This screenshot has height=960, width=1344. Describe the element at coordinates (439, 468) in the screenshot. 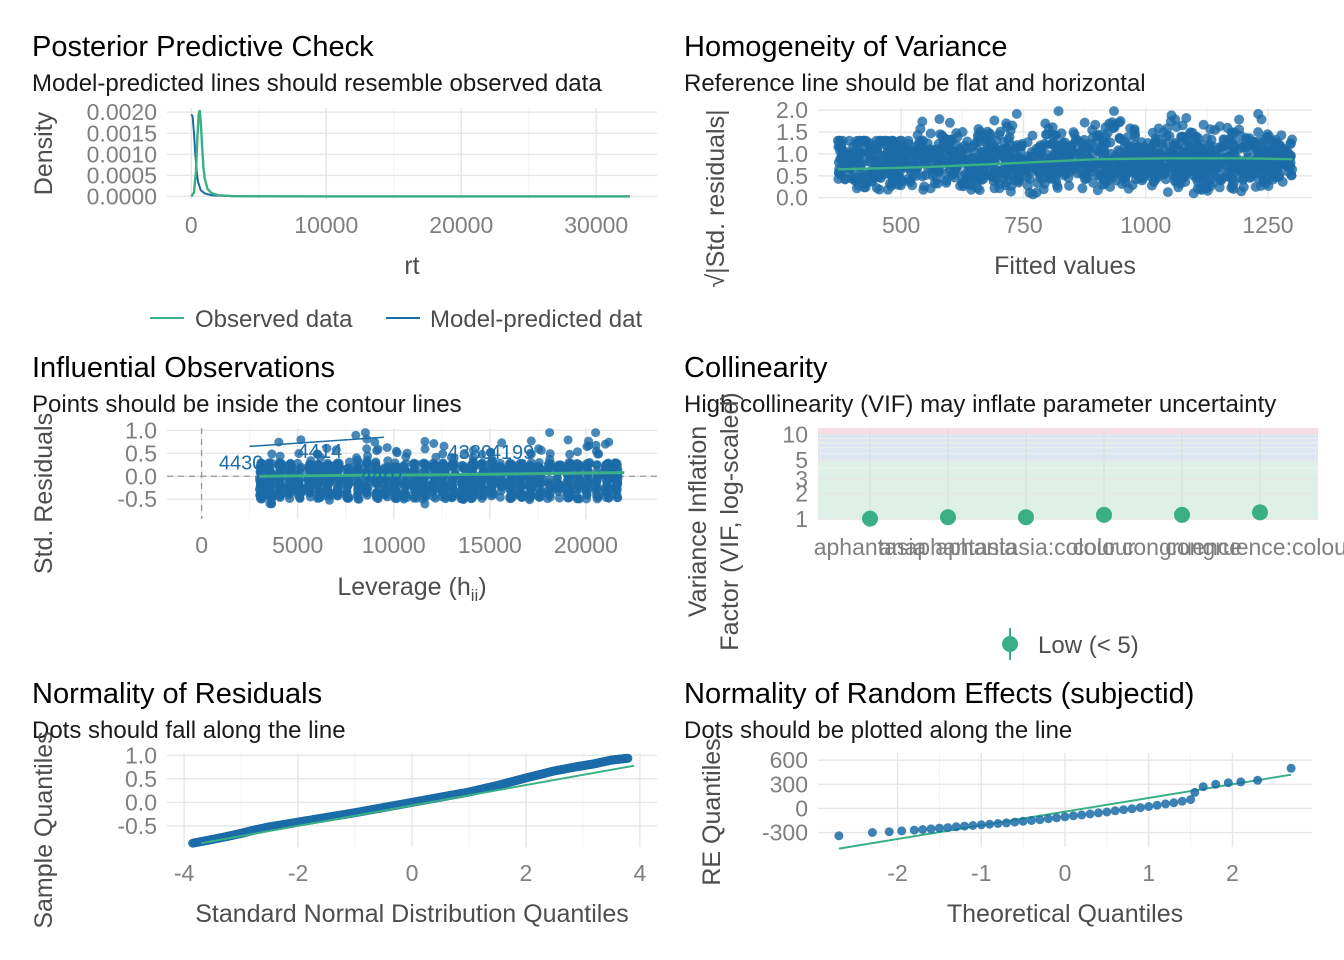

I see `influ-points` at that location.